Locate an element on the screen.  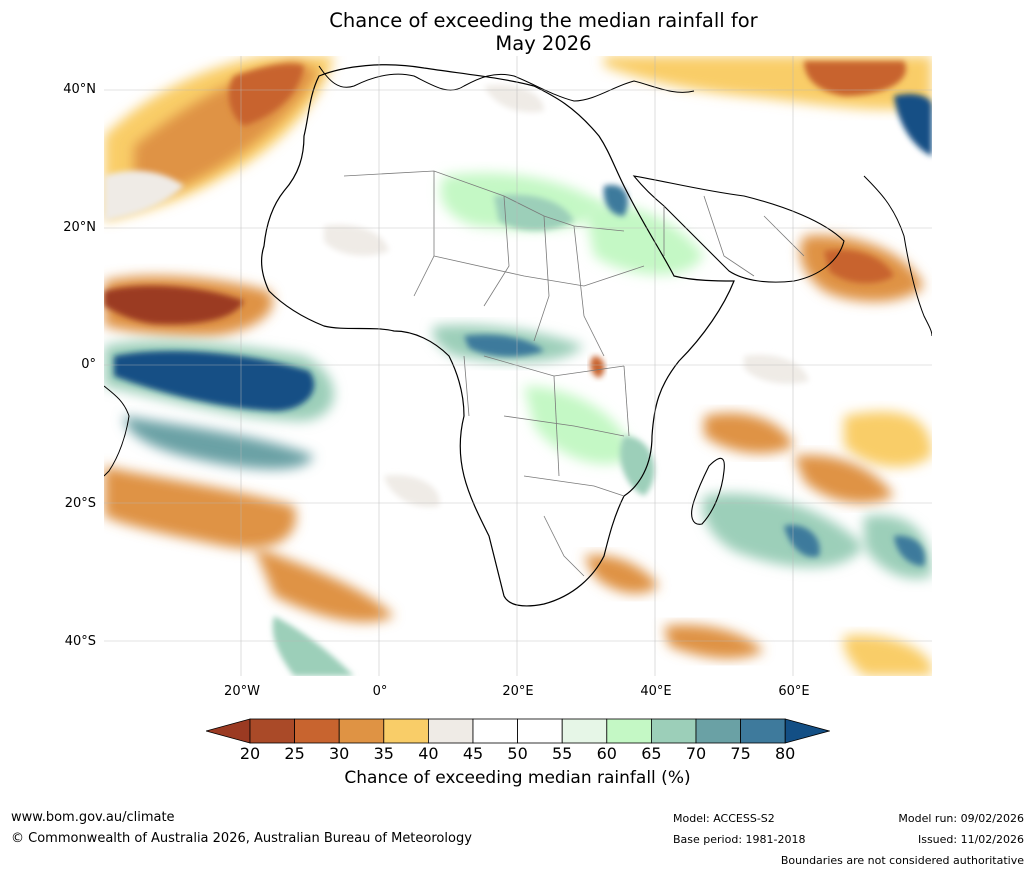
lat-label-20n: 20°N is located at coordinates (79, 227).